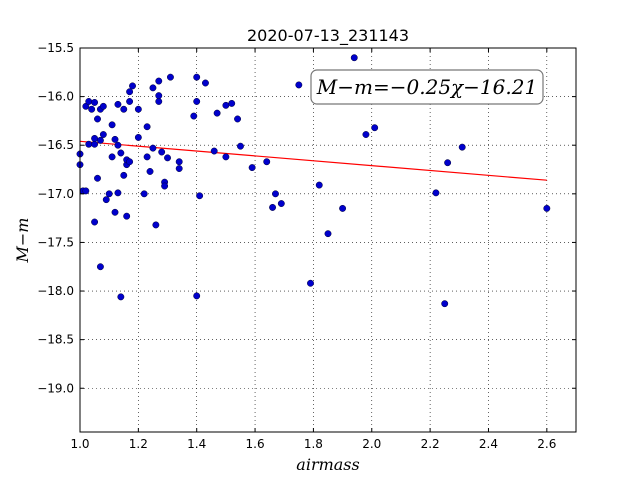 The height and width of the screenshot is (480, 640). What do you see at coordinates (327, 464) in the screenshot?
I see `x-axis-label: airmass` at bounding box center [327, 464].